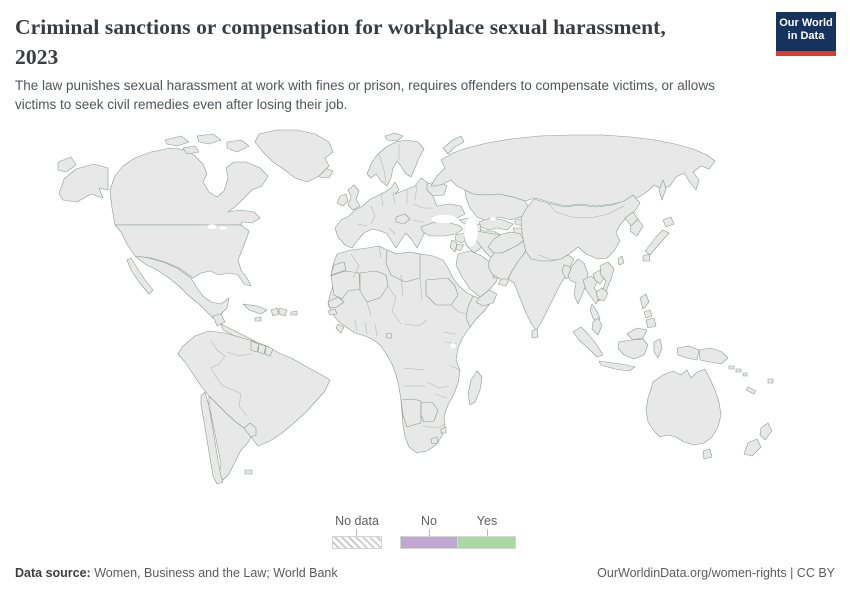 This screenshot has height=600, width=850. What do you see at coordinates (535, 333) in the screenshot?
I see `country-sri-lanka` at bounding box center [535, 333].